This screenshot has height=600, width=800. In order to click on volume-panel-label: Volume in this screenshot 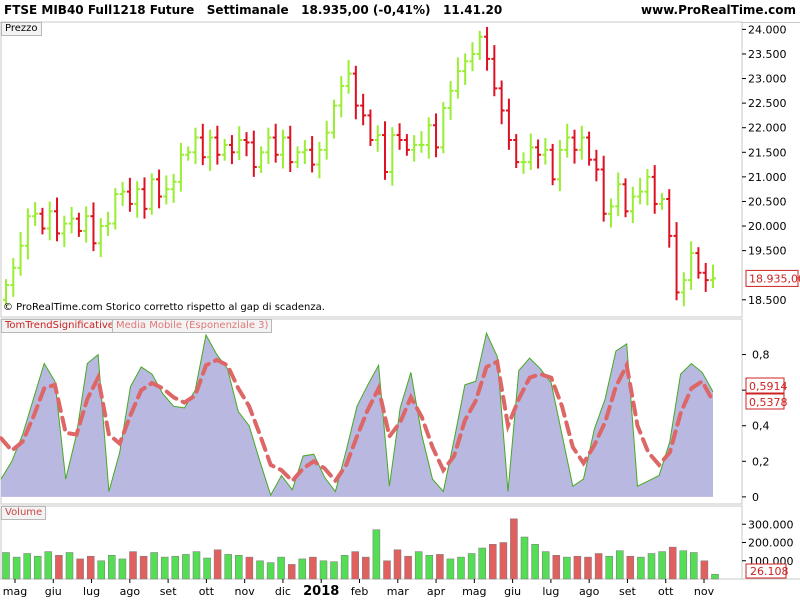, I will do `click(24, 513)`.